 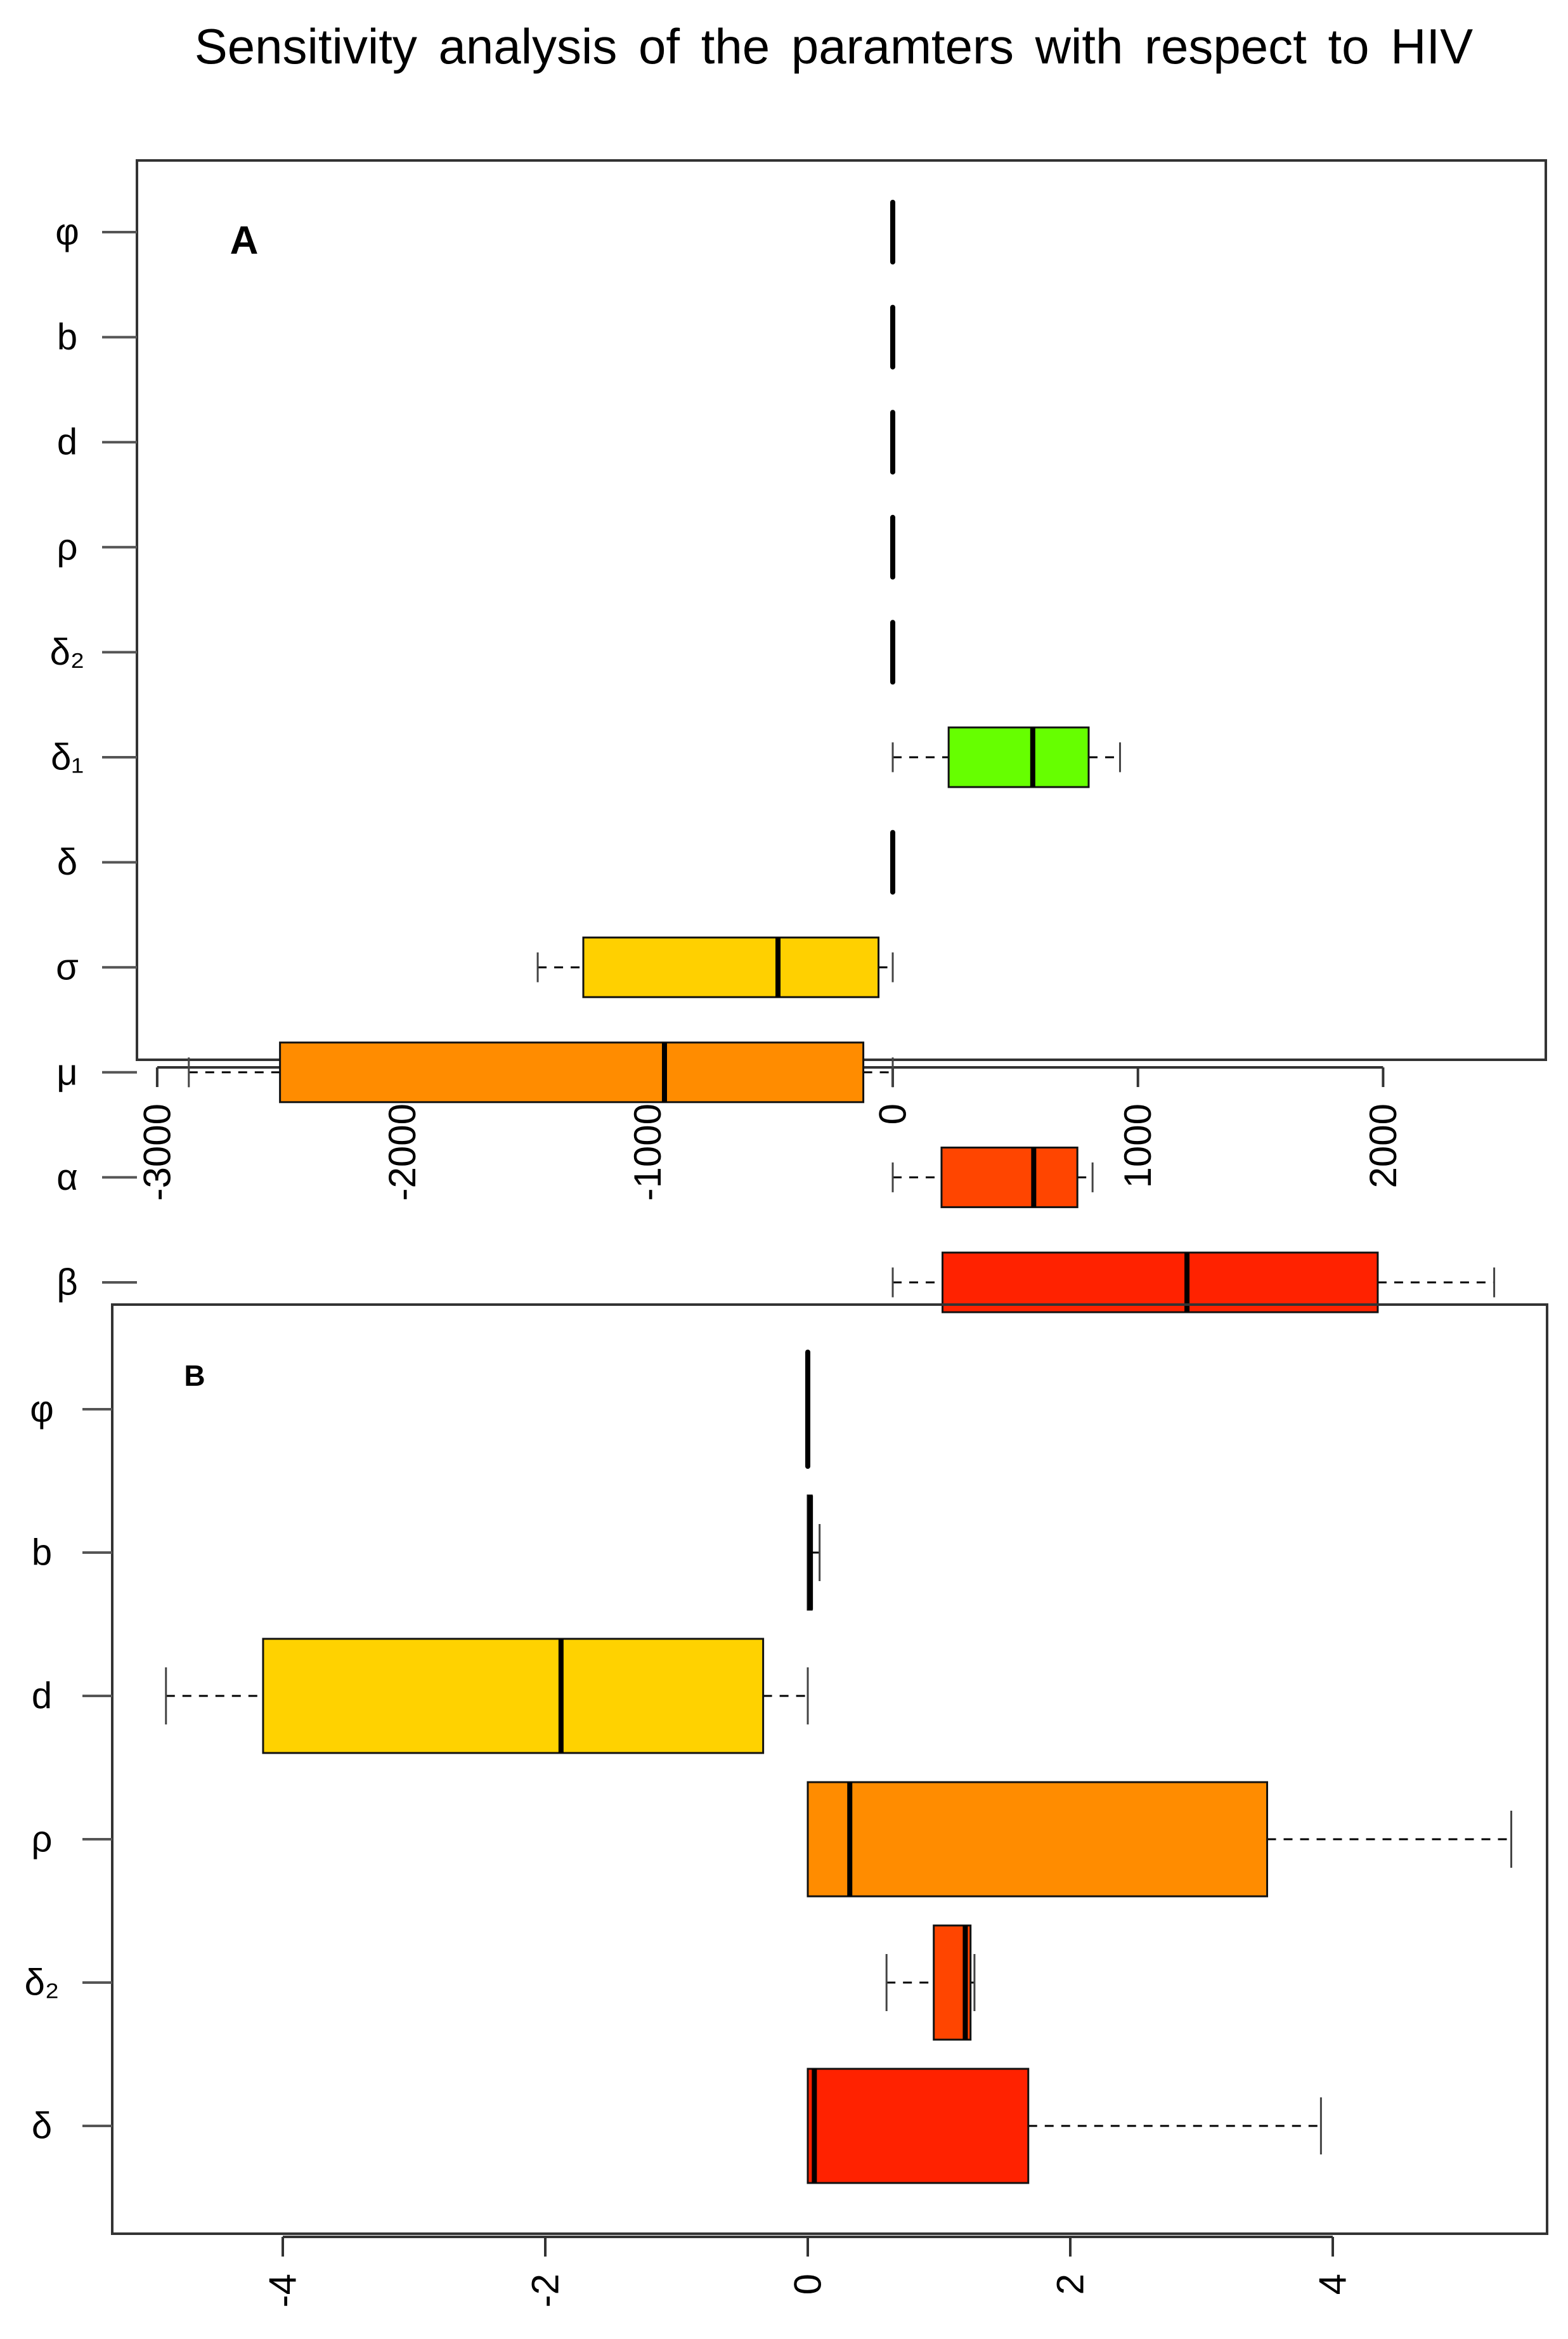 What do you see at coordinates (67, 757) in the screenshot?
I see `y-tick-label: δ₁` at bounding box center [67, 757].